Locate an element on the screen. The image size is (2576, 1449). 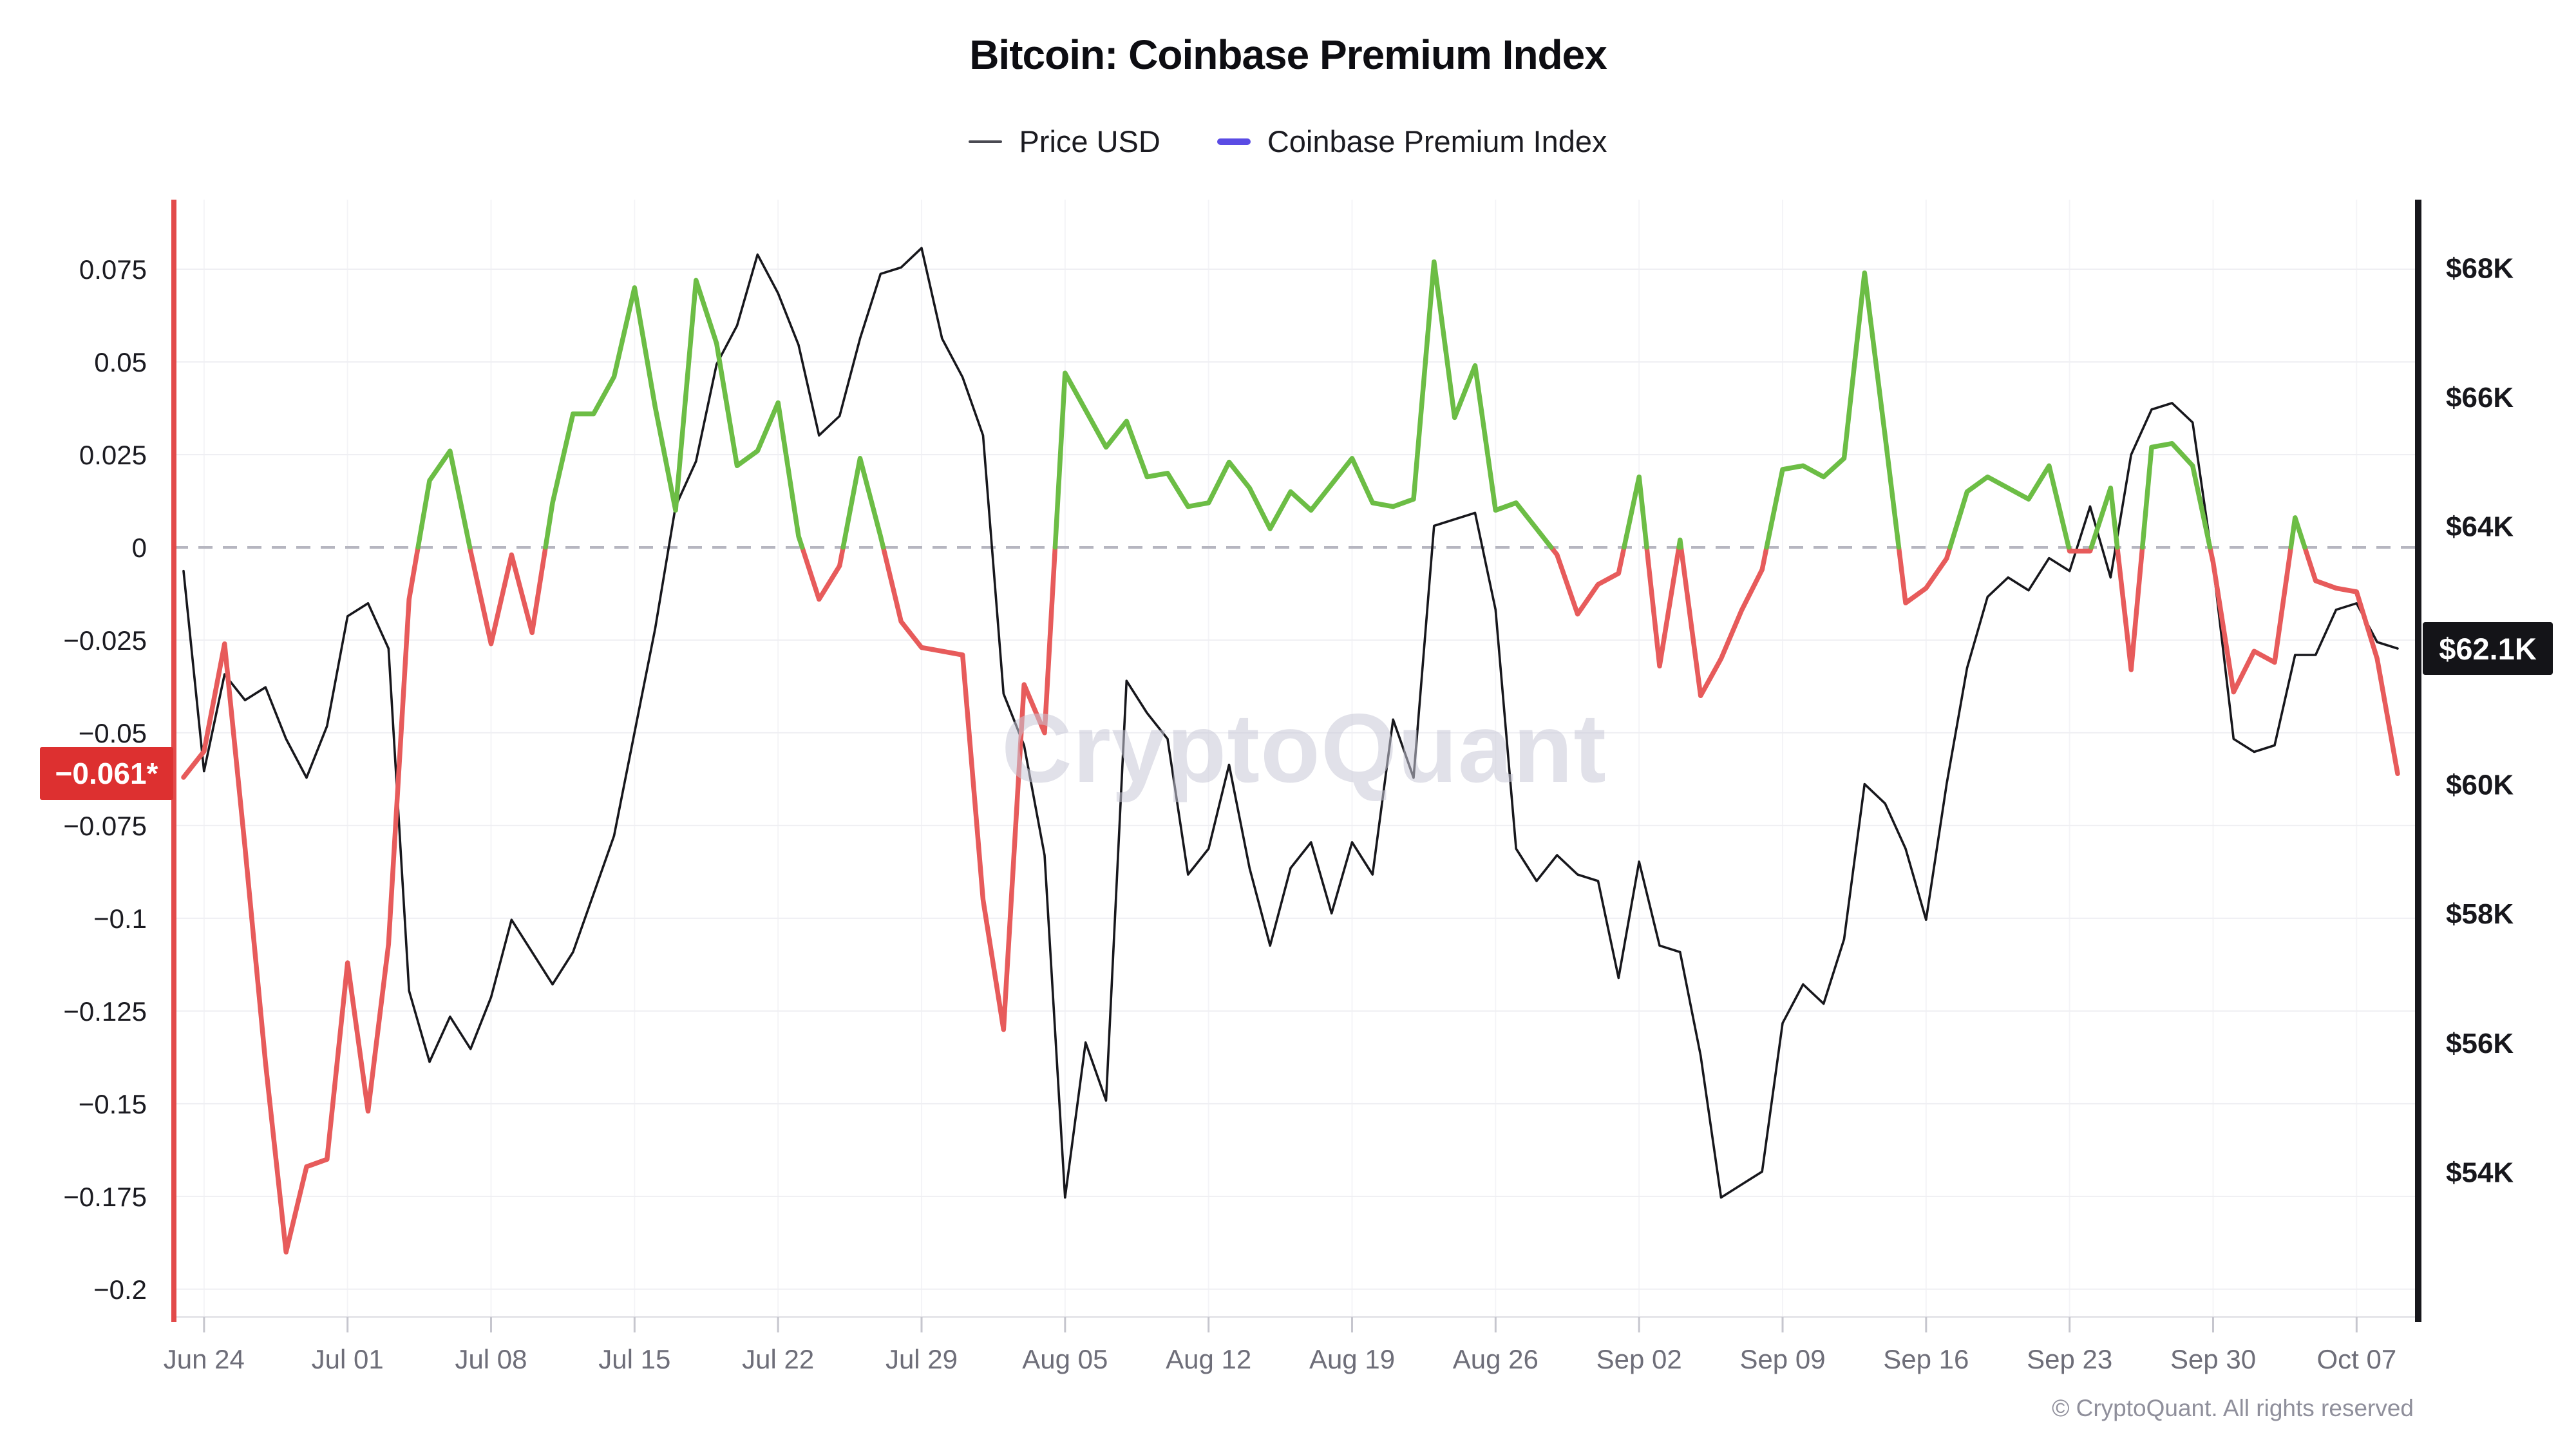
x-axis-tick-label: Jul 15 is located at coordinates (634, 1359).